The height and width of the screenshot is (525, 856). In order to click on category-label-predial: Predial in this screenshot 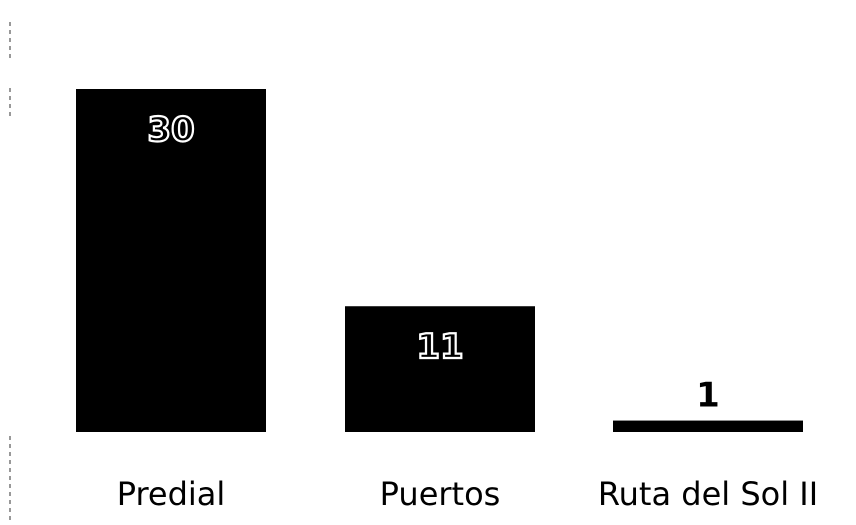, I will do `click(171, 494)`.